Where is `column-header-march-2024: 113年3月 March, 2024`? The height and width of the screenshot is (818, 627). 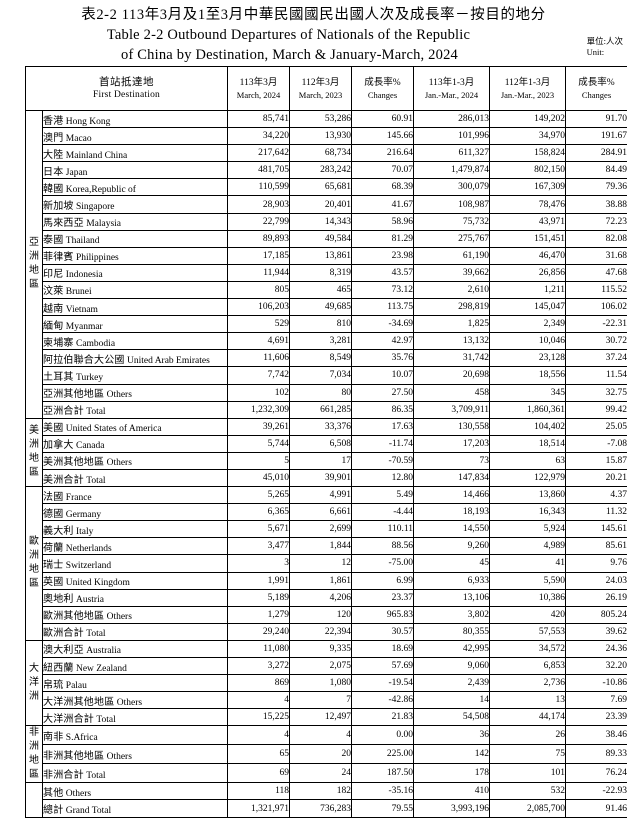
column-header-march-2024: 113年3月 March, 2024 is located at coordinates (259, 89).